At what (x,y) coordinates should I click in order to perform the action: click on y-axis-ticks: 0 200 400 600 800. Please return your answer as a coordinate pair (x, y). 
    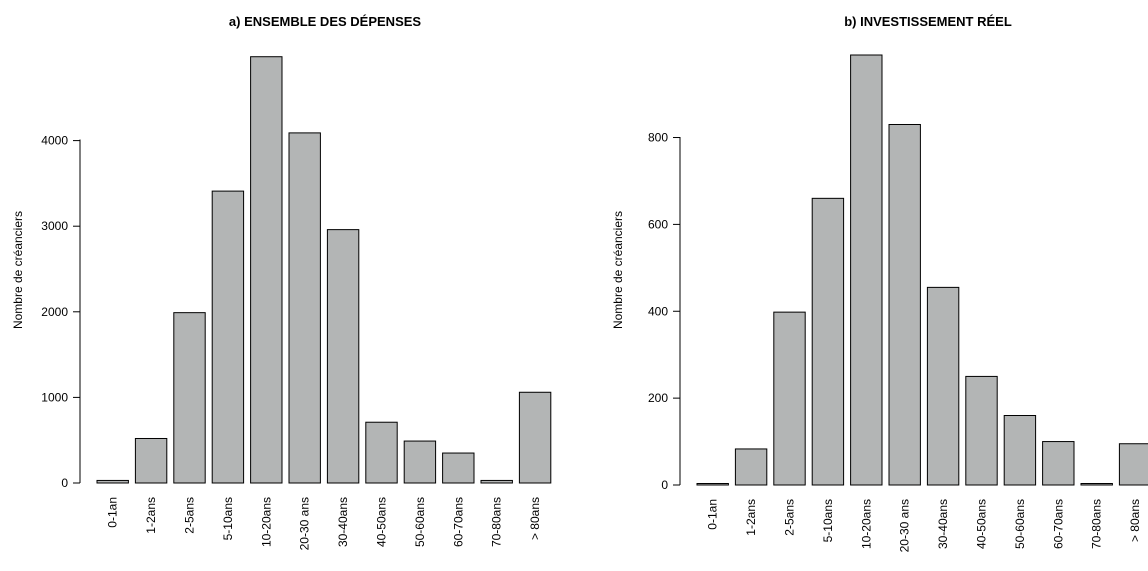
    Looking at the image, I should click on (664, 311).